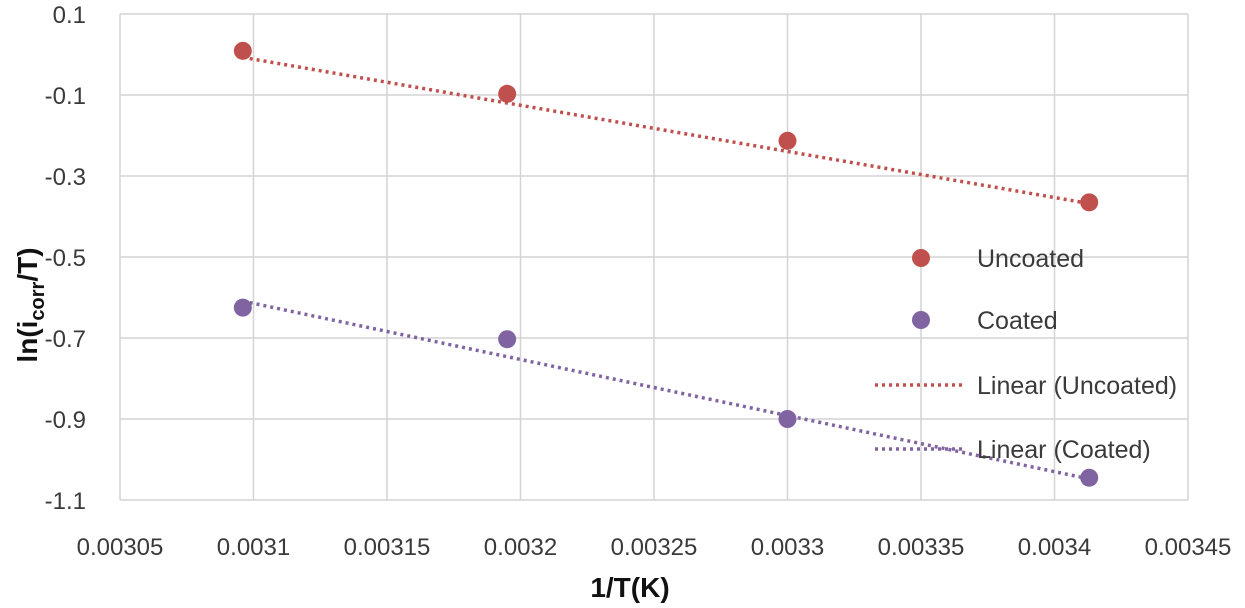  What do you see at coordinates (1030, 259) in the screenshot?
I see `legend-label-uncoated: Uncoated` at bounding box center [1030, 259].